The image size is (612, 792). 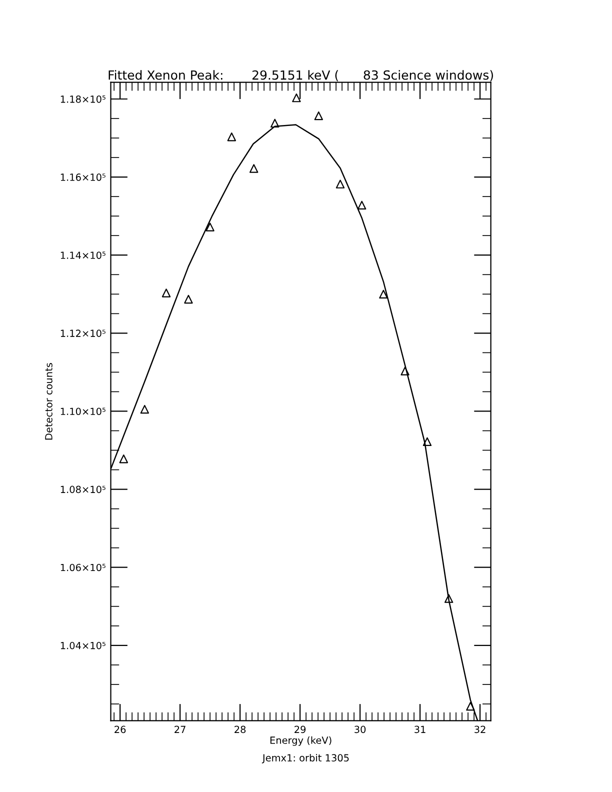 What do you see at coordinates (120, 730) in the screenshot?
I see `x-tick-label: 26` at bounding box center [120, 730].